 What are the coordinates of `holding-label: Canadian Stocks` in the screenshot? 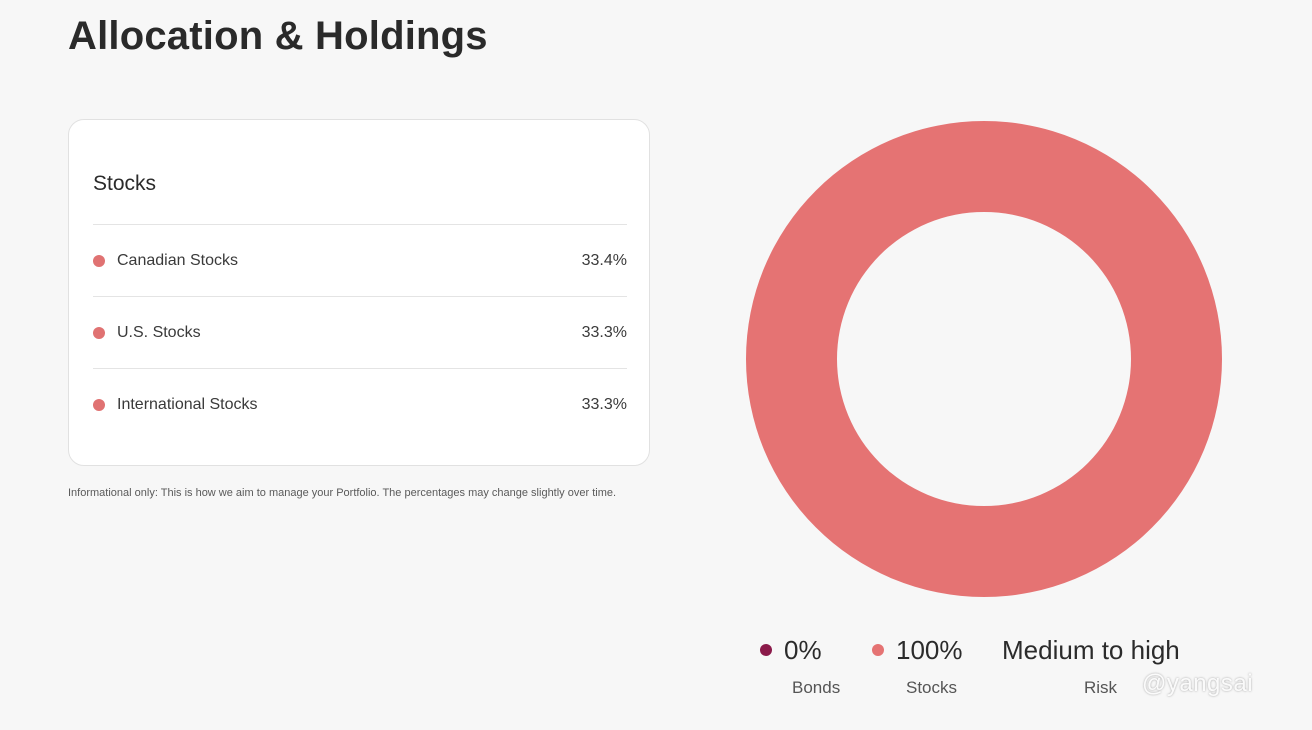 It's located at (177, 260).